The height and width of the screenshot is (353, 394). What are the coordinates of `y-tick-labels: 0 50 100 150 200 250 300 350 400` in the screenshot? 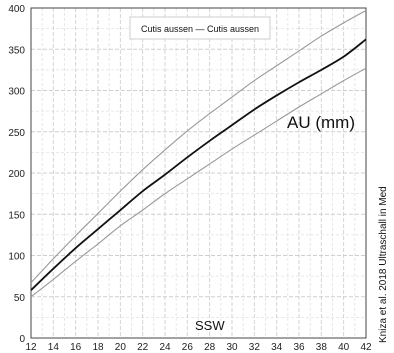 It's located at (16, 174).